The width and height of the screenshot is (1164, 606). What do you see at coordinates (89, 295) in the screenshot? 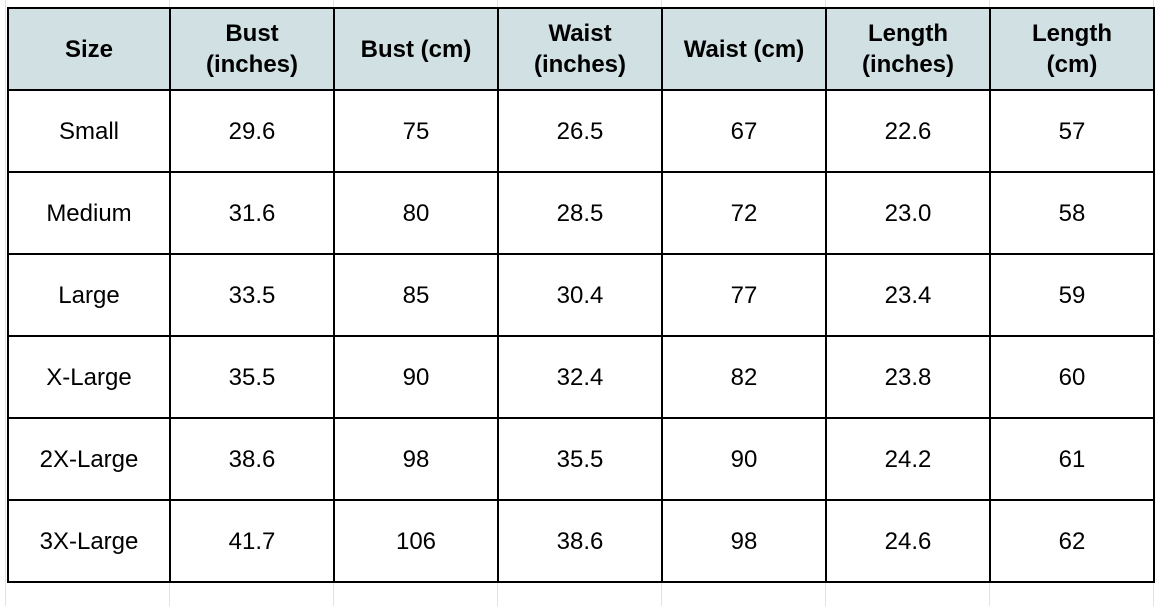
I see `size-cell: Large` at bounding box center [89, 295].